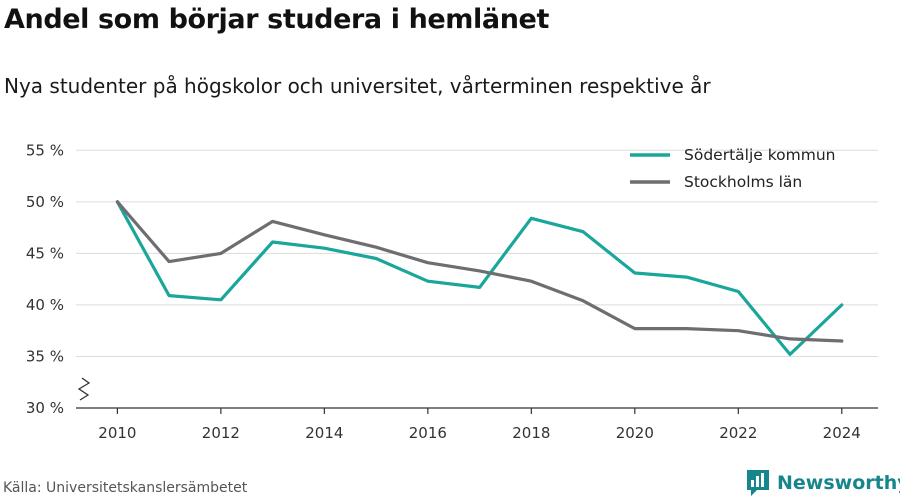  What do you see at coordinates (759, 155) in the screenshot?
I see `legend-label: Södertälje kommun` at bounding box center [759, 155].